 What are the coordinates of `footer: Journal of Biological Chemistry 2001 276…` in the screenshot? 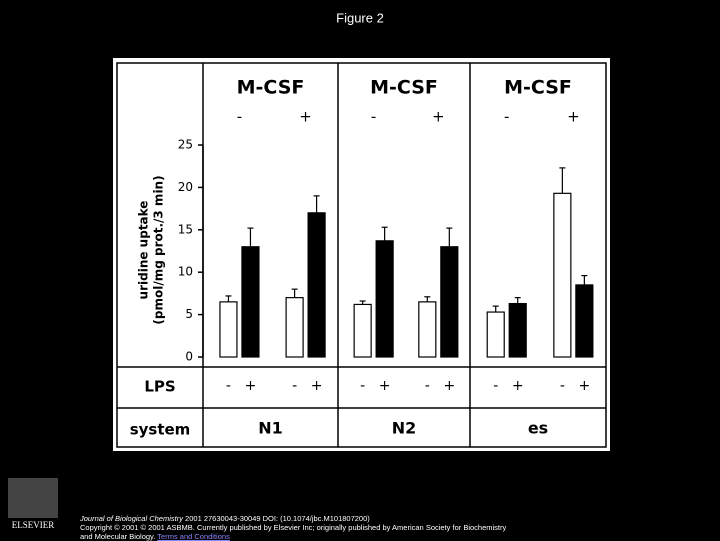 It's located at (295, 527).